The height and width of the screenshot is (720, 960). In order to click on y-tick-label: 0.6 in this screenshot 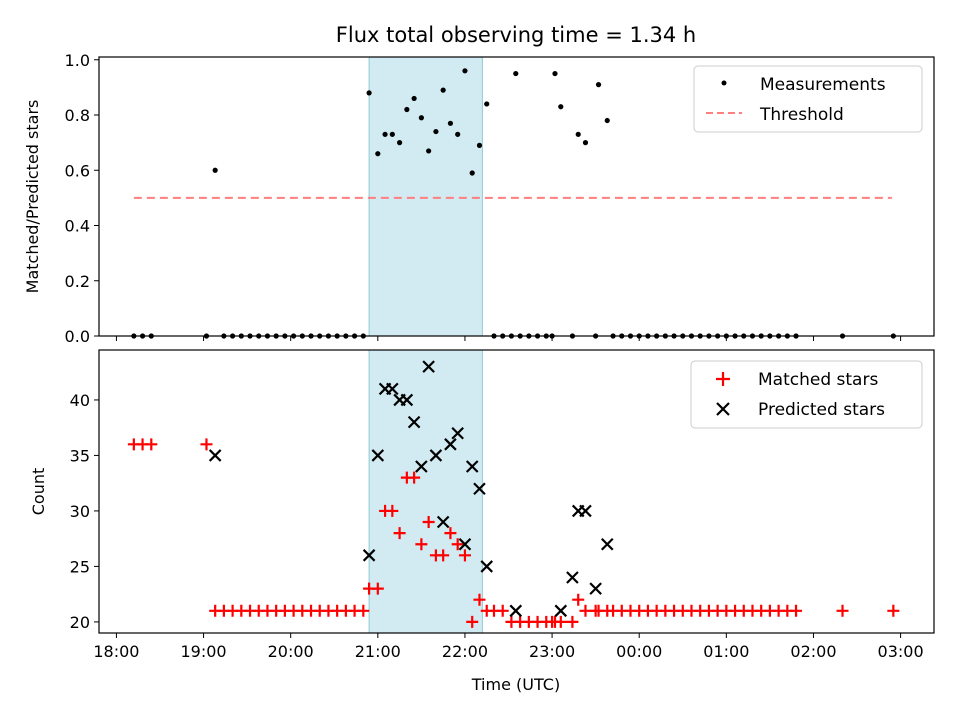, I will do `click(77, 170)`.